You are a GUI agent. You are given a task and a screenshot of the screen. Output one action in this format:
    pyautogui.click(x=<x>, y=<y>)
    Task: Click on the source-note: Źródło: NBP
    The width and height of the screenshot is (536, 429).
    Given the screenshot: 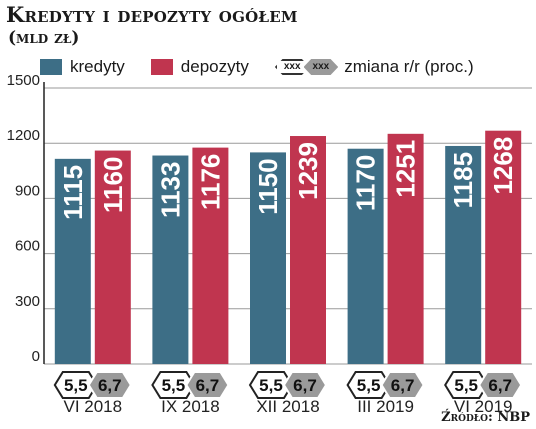 What is the action you would take?
    pyautogui.click(x=485, y=417)
    